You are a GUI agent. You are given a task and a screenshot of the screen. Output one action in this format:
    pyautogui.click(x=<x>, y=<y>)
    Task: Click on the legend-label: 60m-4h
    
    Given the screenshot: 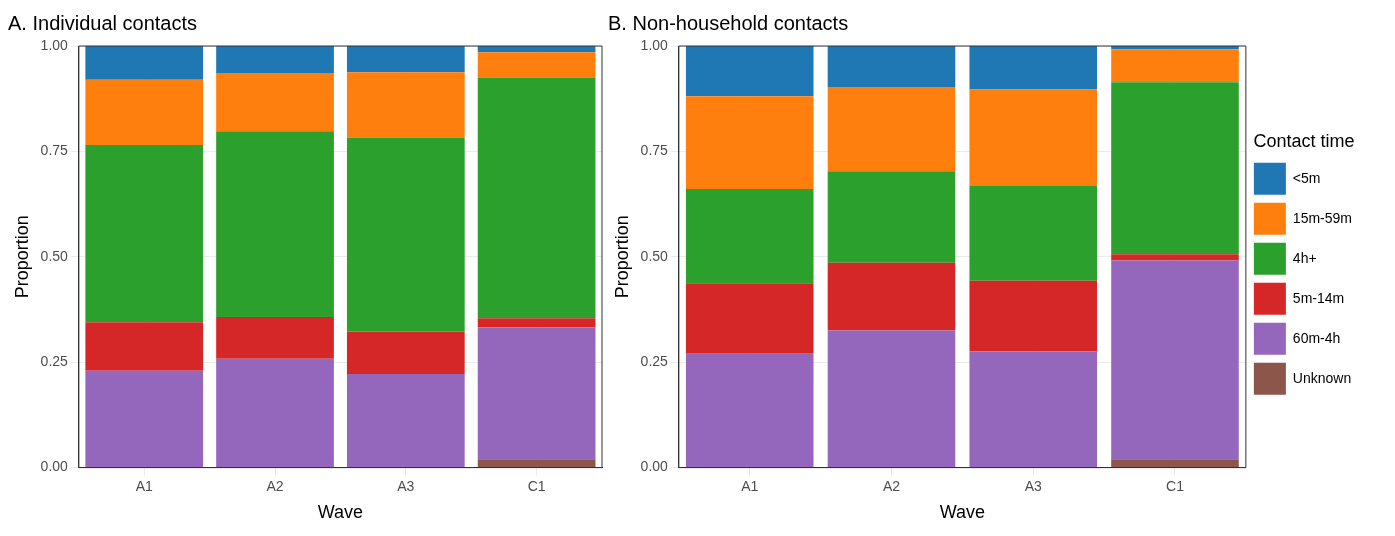 What is the action you would take?
    pyautogui.click(x=1316, y=337)
    